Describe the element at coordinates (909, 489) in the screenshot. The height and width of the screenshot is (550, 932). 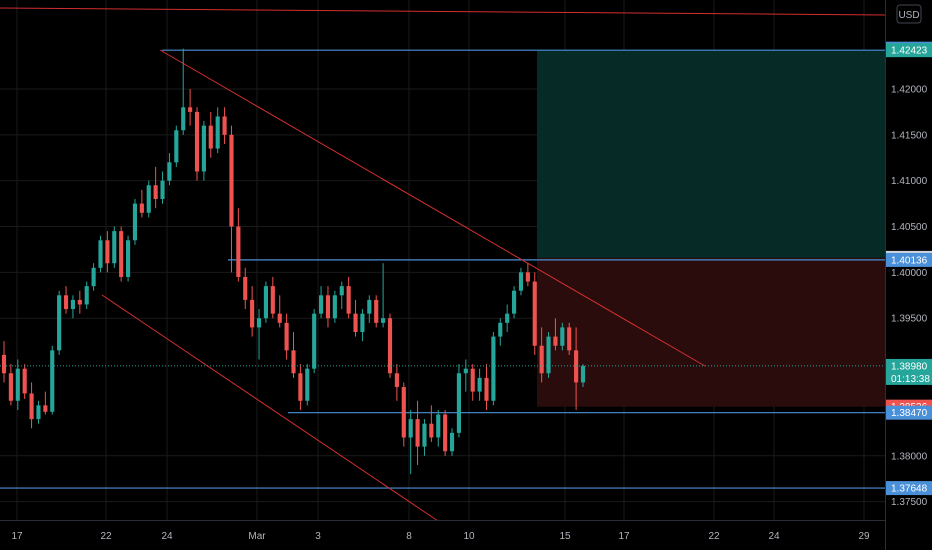
I see `price-tag-label: 1.37648` at that location.